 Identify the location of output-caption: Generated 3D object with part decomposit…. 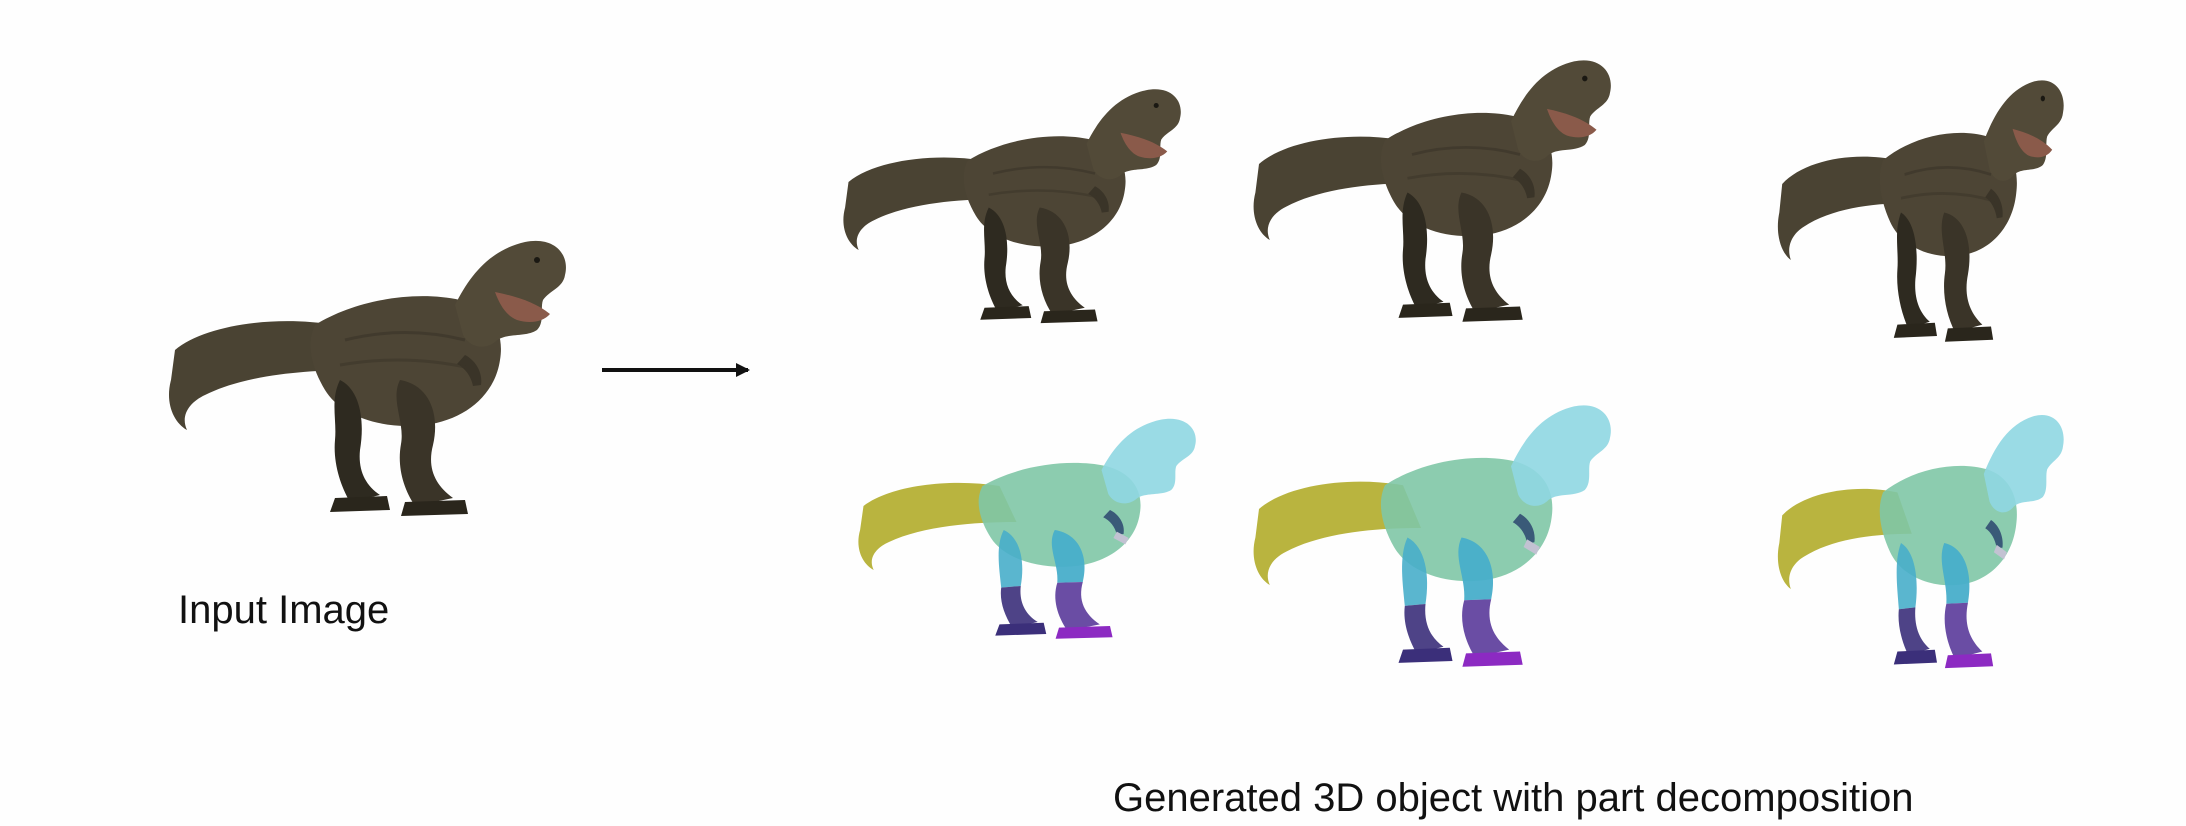
(1513, 798).